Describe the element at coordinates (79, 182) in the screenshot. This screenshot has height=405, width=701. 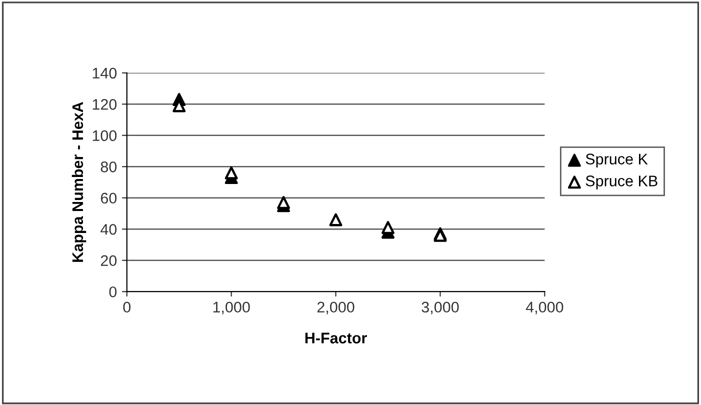
I see `y-axis-title: Kappa Number - HexA` at that location.